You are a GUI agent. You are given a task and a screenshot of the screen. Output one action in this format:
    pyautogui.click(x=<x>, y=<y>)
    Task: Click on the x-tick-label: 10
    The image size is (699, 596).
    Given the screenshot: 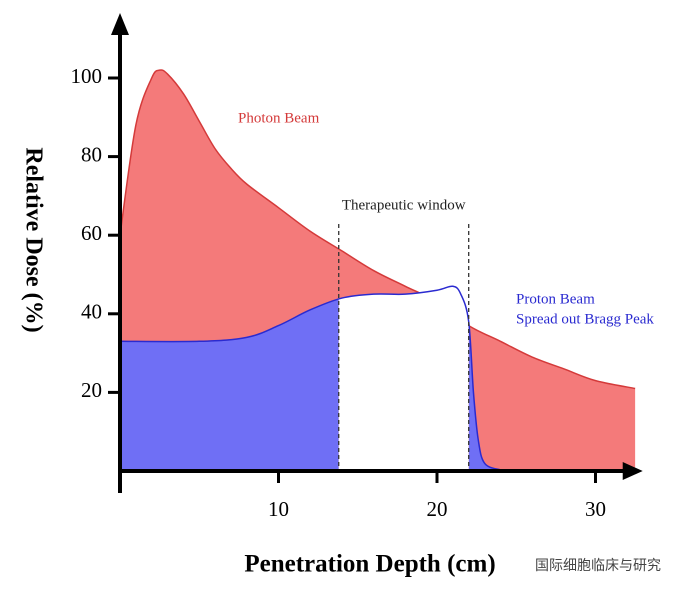 What is the action you would take?
    pyautogui.click(x=278, y=509)
    